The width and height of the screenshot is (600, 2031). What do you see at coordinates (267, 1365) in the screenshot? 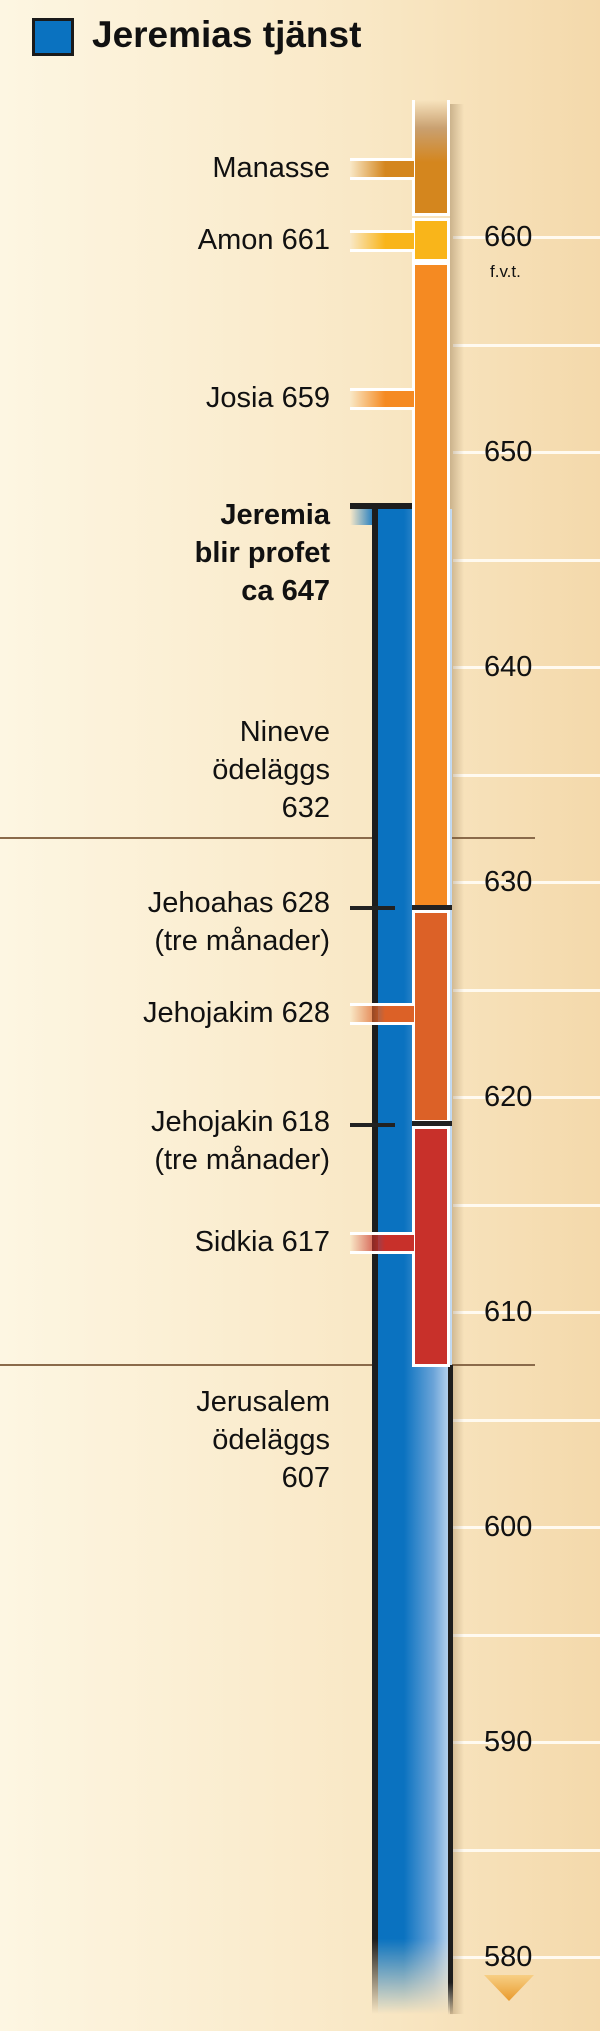
I see `jerusalem-line` at bounding box center [267, 1365].